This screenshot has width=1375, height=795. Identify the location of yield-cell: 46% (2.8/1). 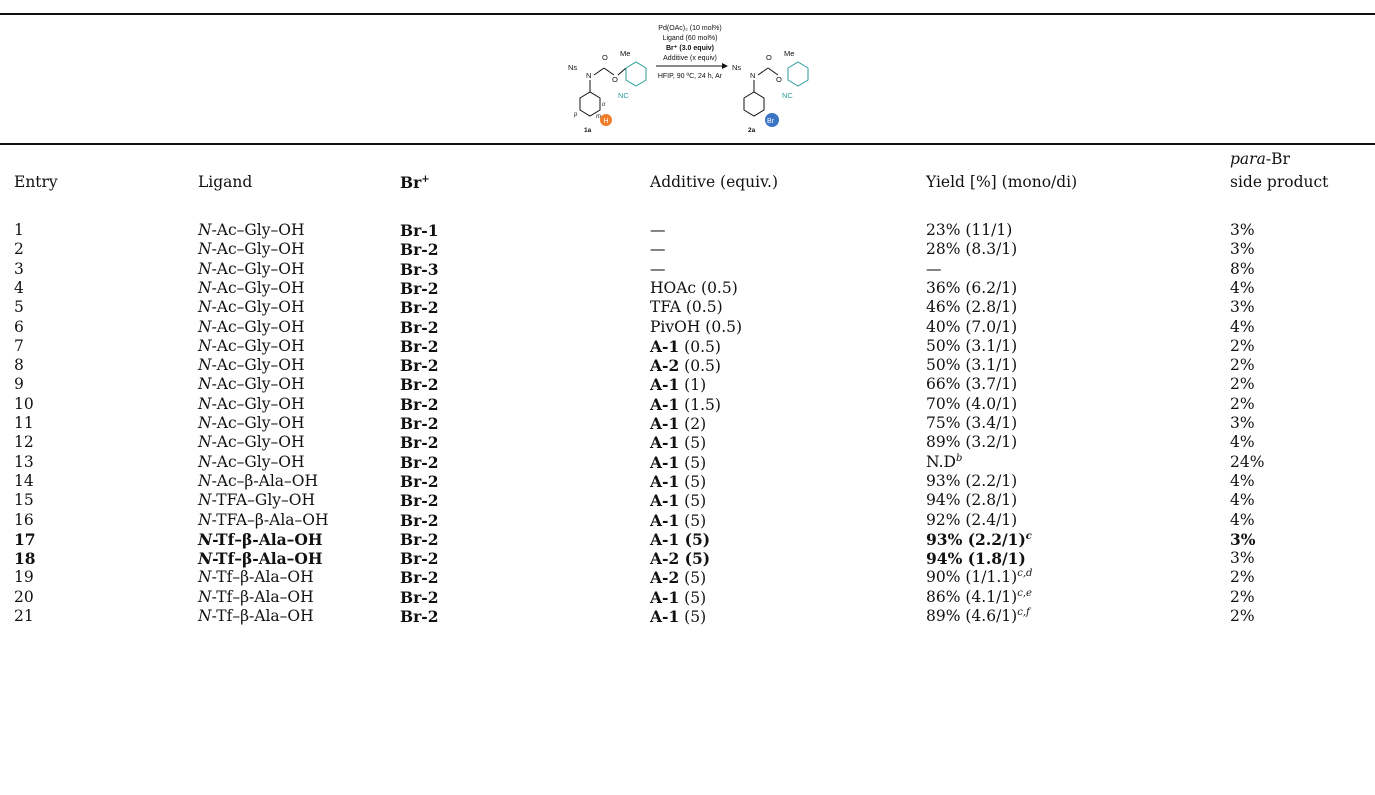
(972, 307).